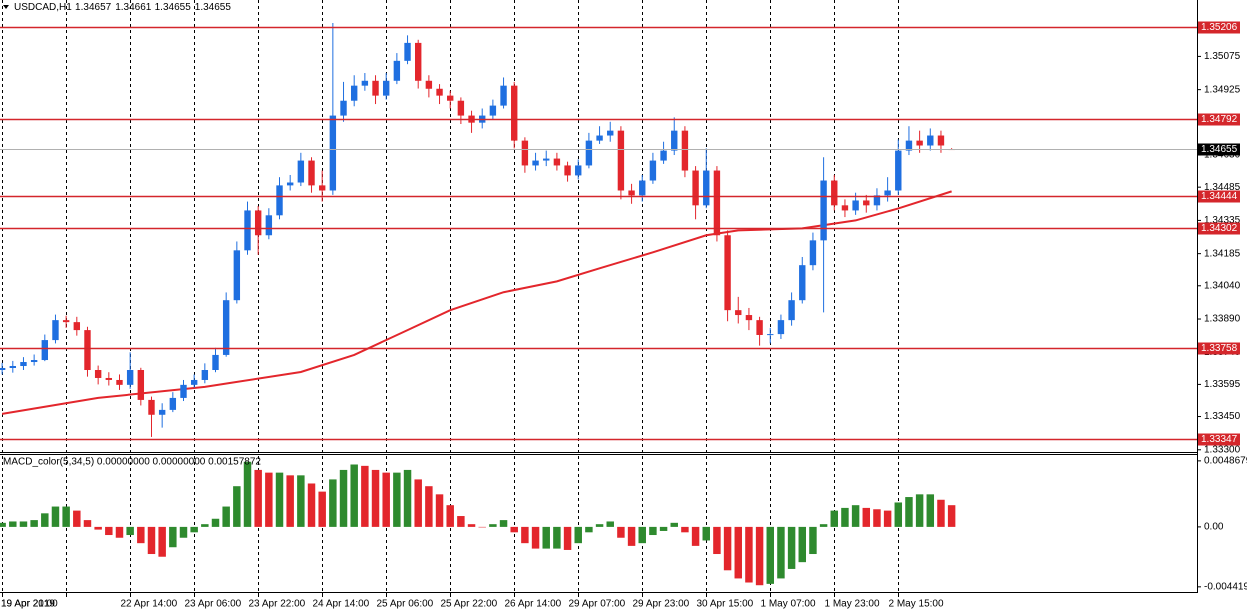 This screenshot has height=613, width=1247. I want to click on high-value: 1.34661, so click(133, 7).